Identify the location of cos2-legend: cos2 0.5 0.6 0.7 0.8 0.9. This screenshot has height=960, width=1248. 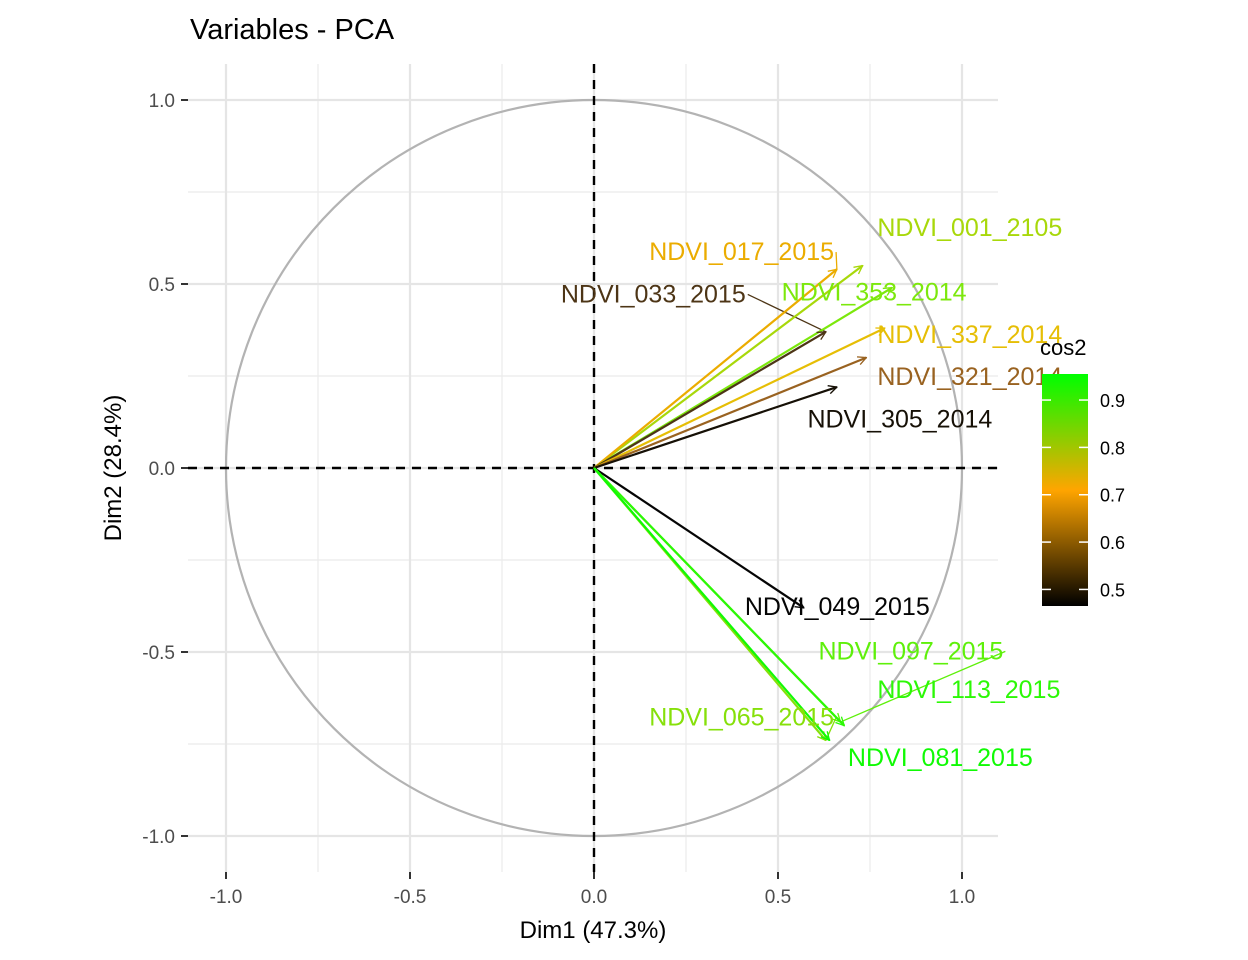
(1082, 470).